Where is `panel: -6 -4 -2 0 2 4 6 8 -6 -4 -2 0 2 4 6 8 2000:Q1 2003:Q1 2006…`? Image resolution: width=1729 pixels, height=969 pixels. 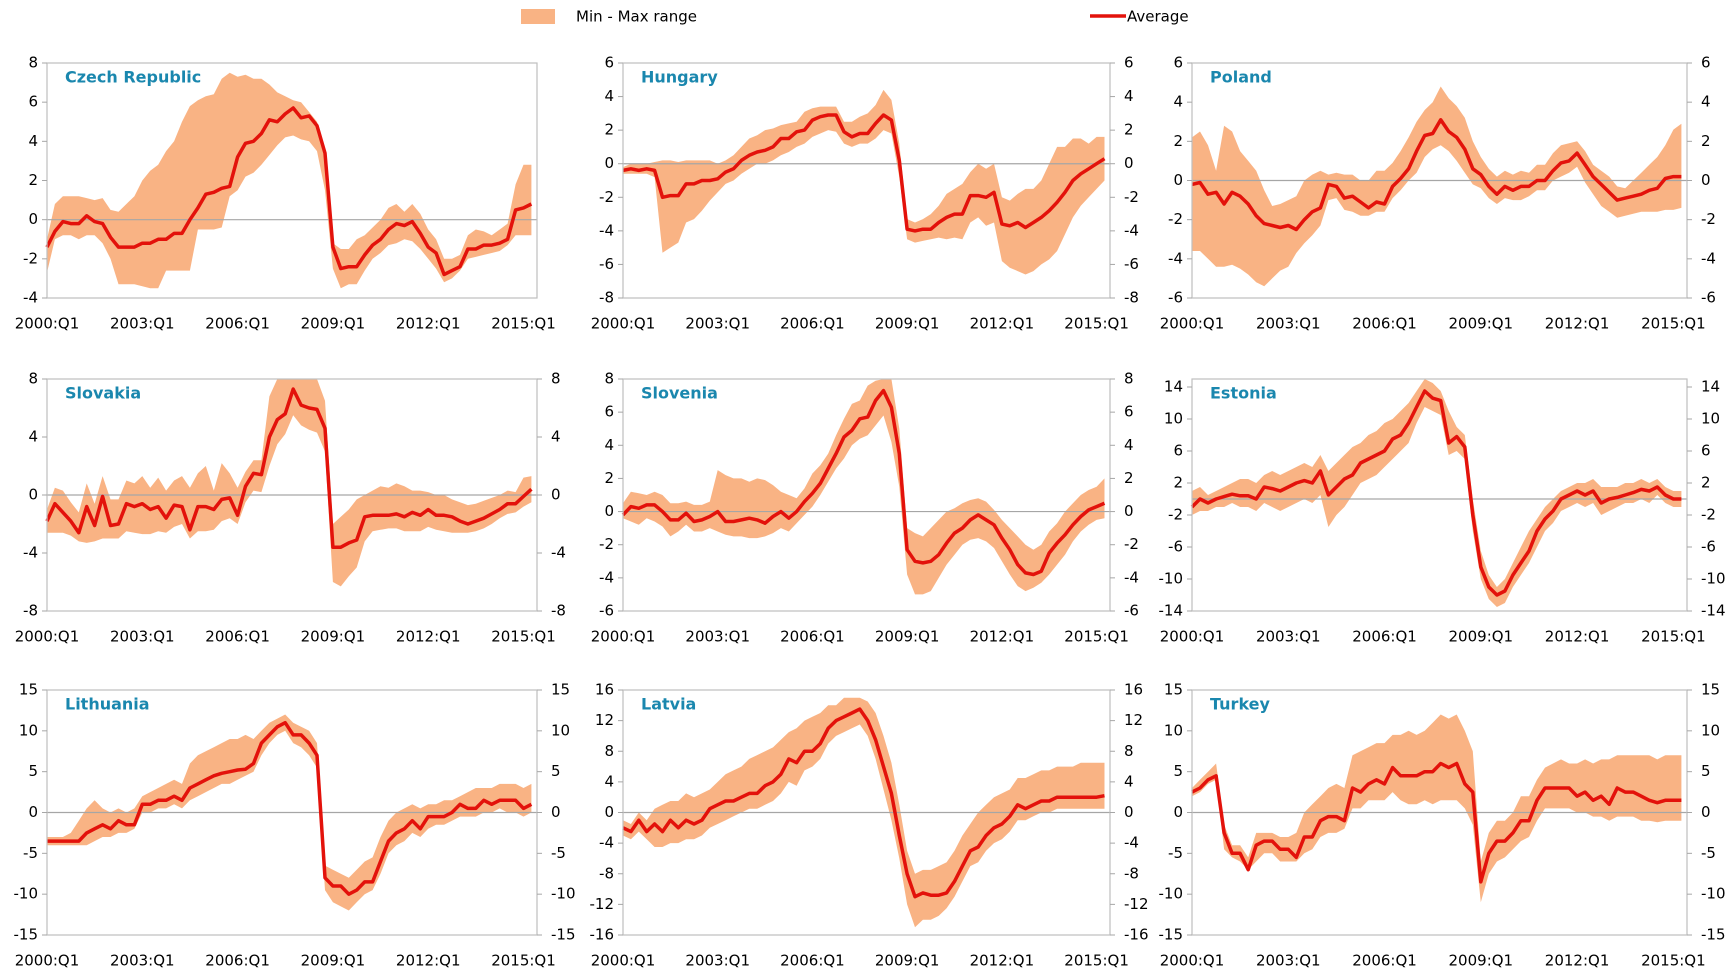 panel: -6 -4 -2 0 2 4 6 8 -6 -4 -2 0 2 4 6 8 2000:Q1 2003:Q1 2006… is located at coordinates (865, 508).